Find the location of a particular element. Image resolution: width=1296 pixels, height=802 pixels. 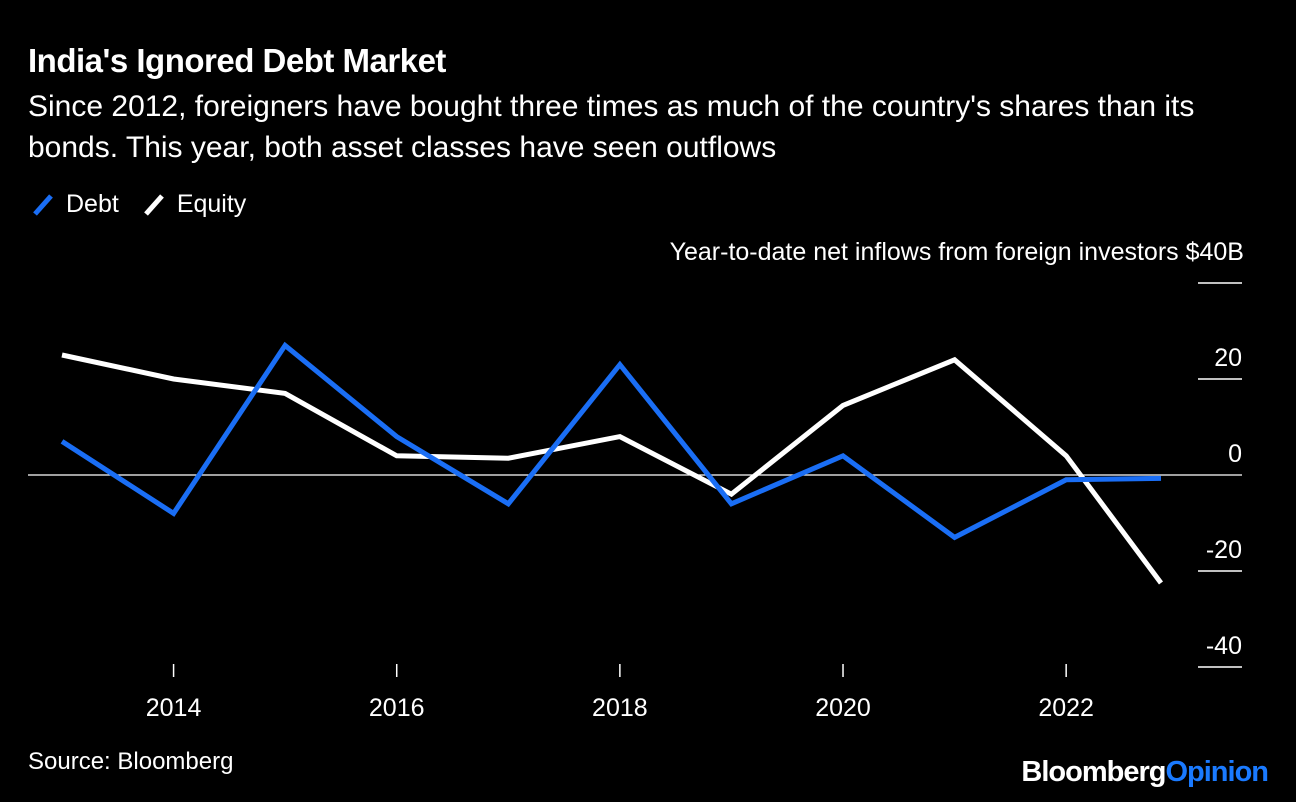

x-tick-label: 2022 is located at coordinates (1066, 708).